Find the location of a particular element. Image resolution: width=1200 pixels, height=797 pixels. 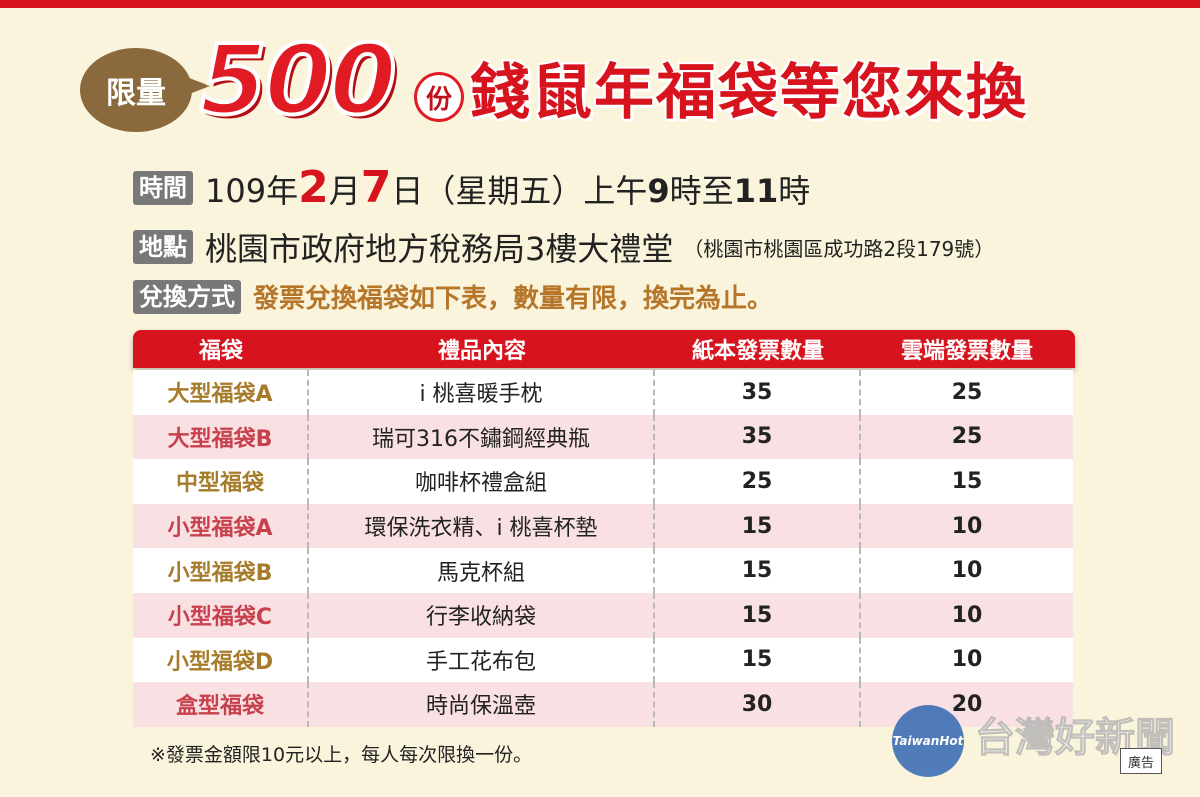

header-content: 禮品內容 is located at coordinates (481, 351).